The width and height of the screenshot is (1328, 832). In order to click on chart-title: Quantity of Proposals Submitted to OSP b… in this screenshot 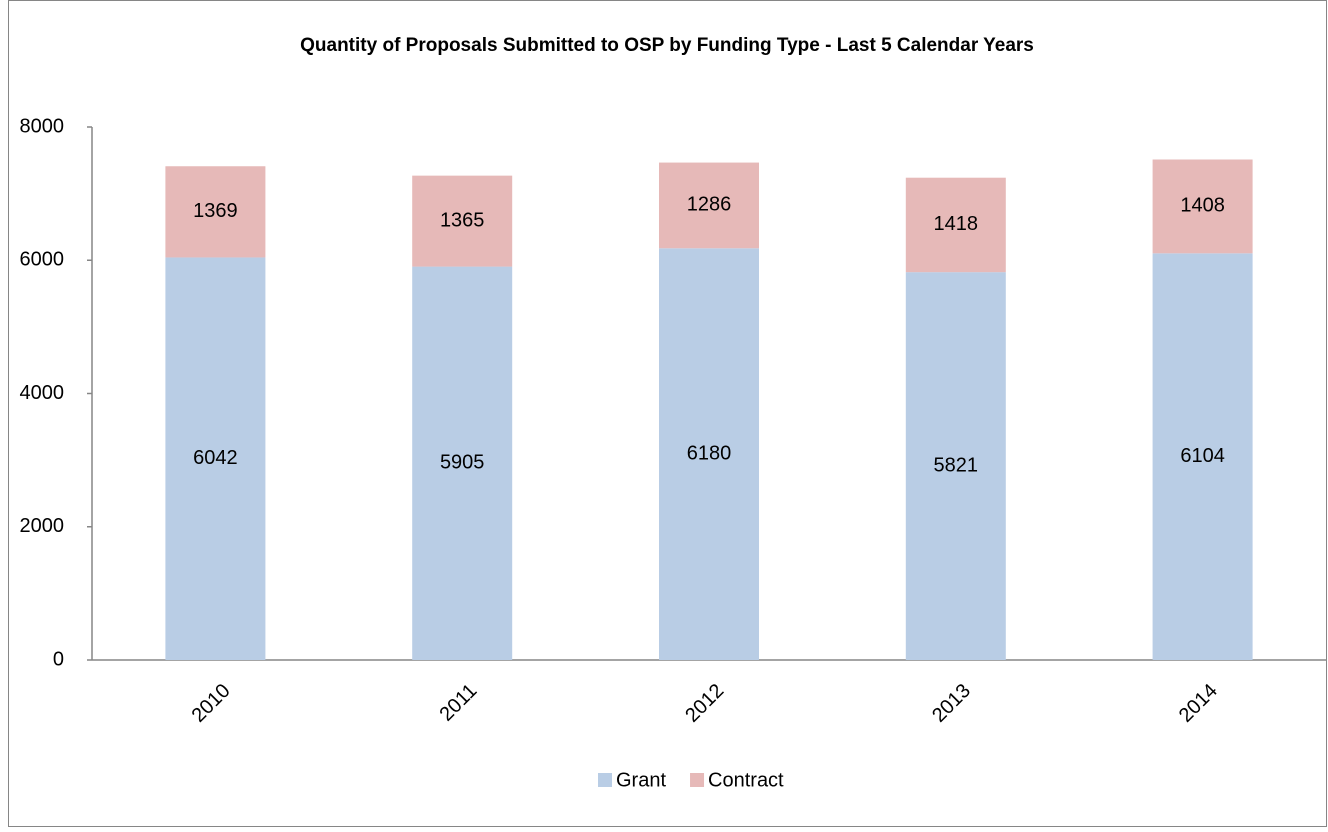, I will do `click(667, 45)`.